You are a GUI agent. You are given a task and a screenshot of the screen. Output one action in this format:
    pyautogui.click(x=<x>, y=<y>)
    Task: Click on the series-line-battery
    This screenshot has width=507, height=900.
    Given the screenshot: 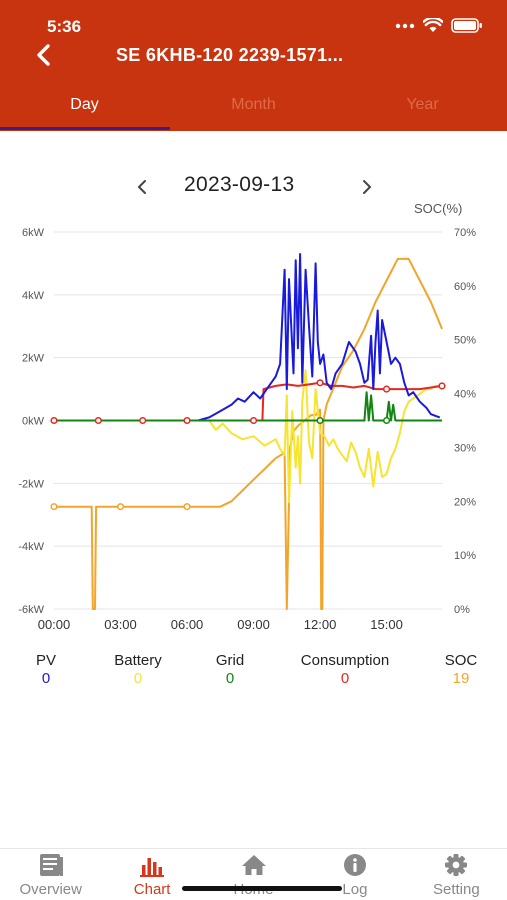 What is the action you would take?
    pyautogui.click(x=247, y=436)
    